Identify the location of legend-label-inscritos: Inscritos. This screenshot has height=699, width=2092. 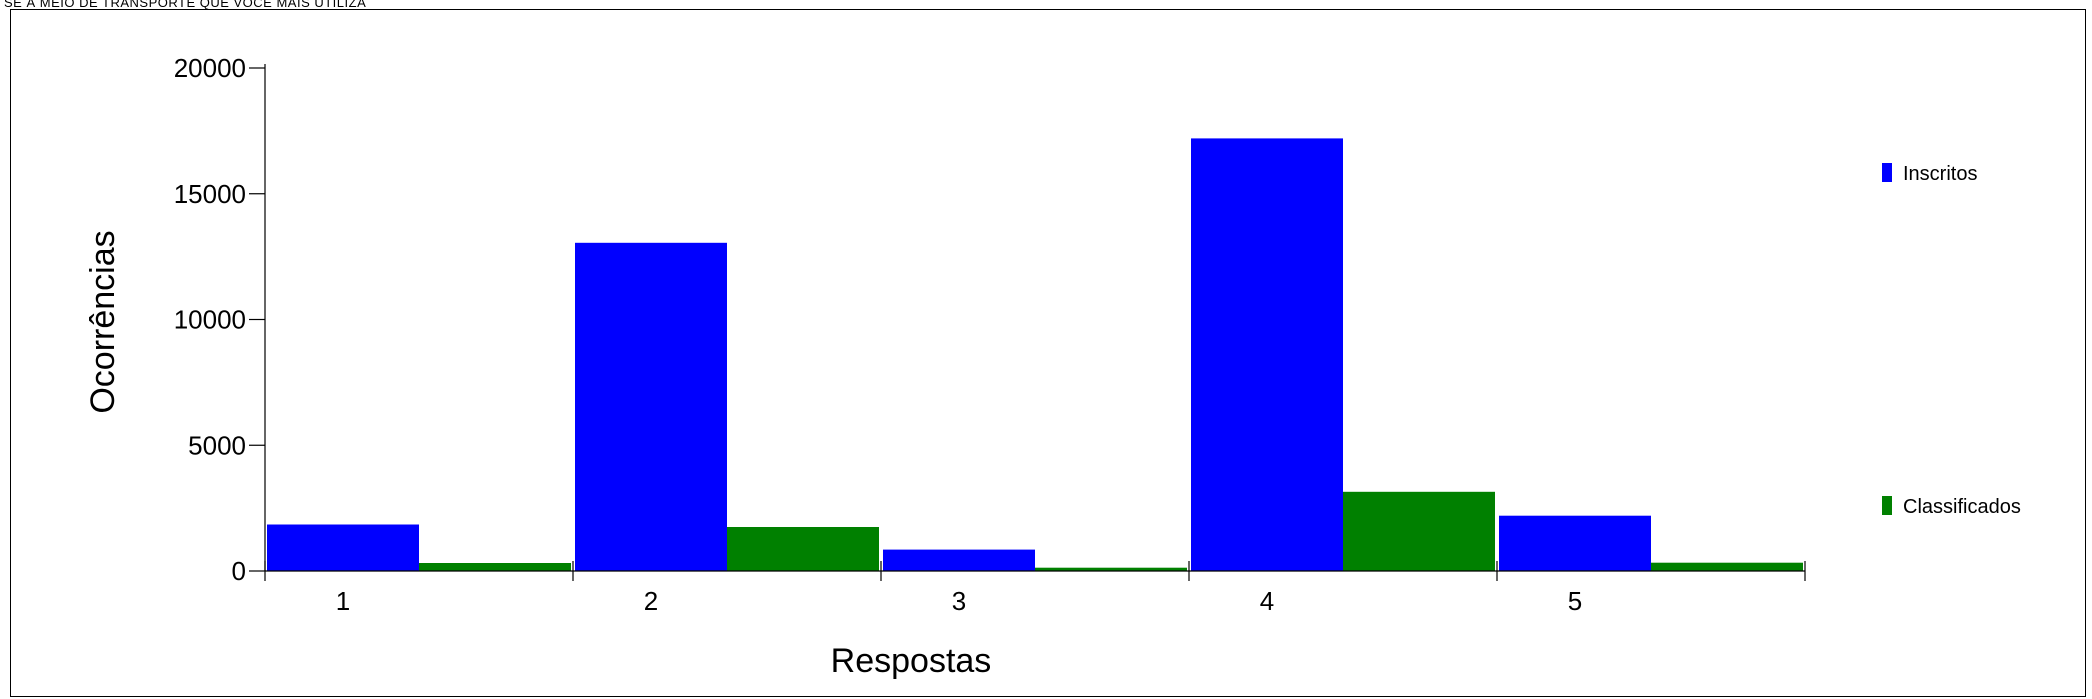
(1940, 174).